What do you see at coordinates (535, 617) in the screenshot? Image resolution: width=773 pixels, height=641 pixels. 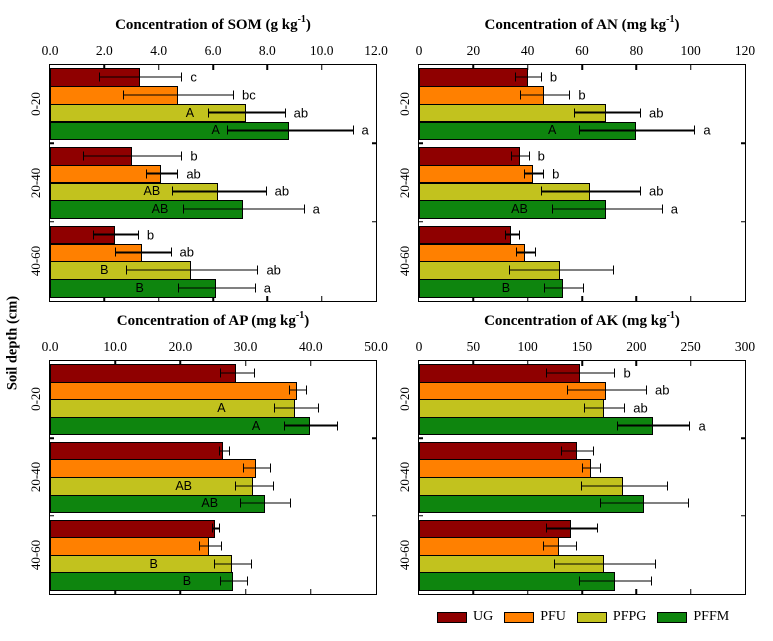 I see `legend-item-PFU: PFU` at bounding box center [535, 617].